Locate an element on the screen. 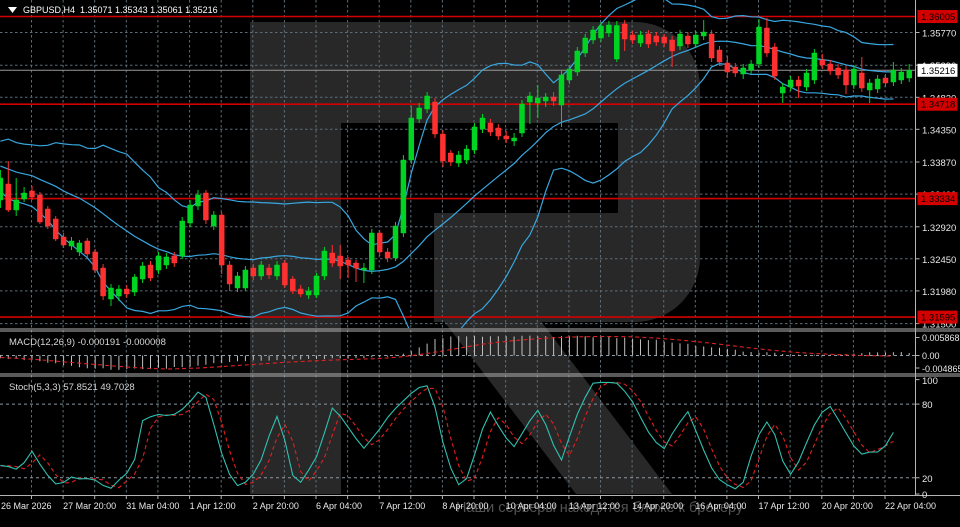 This screenshot has height=527, width=960. svg-text:Наши серверы находятся ближе к: Наши серверы находятся ближе к брокеру is located at coordinates (600, 508).